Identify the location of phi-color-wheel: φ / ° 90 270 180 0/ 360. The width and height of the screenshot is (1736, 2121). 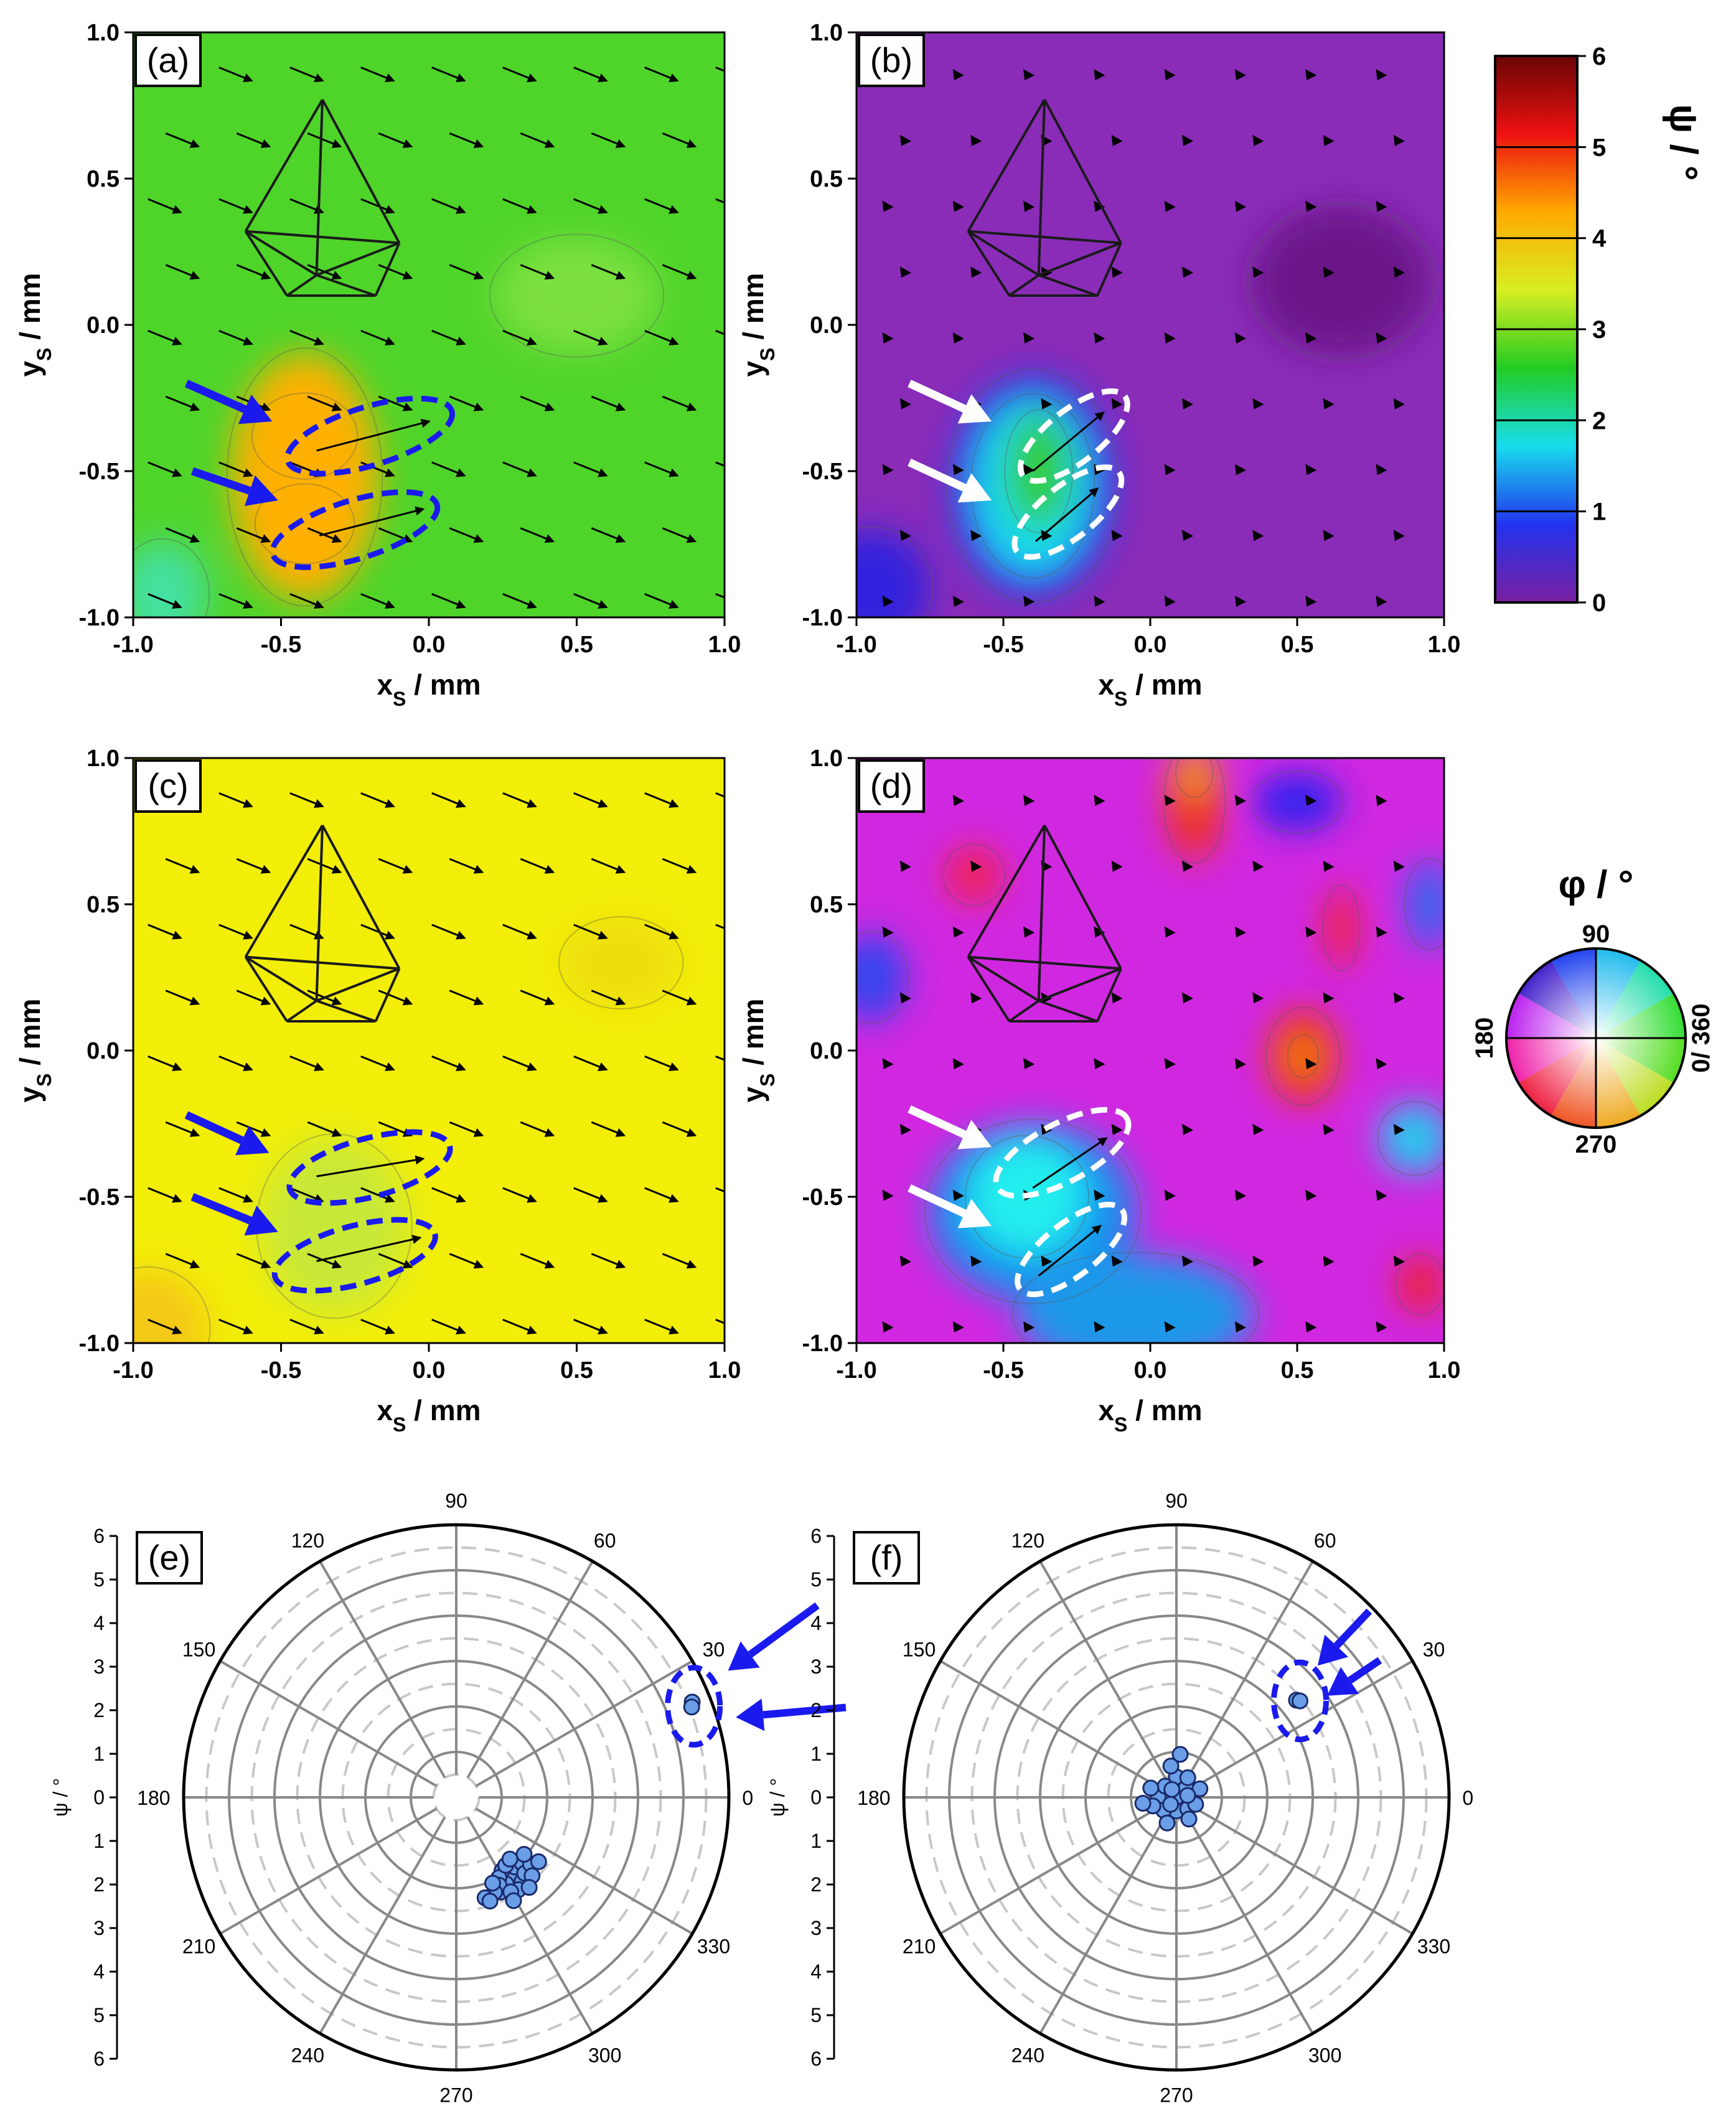
(1593, 1010).